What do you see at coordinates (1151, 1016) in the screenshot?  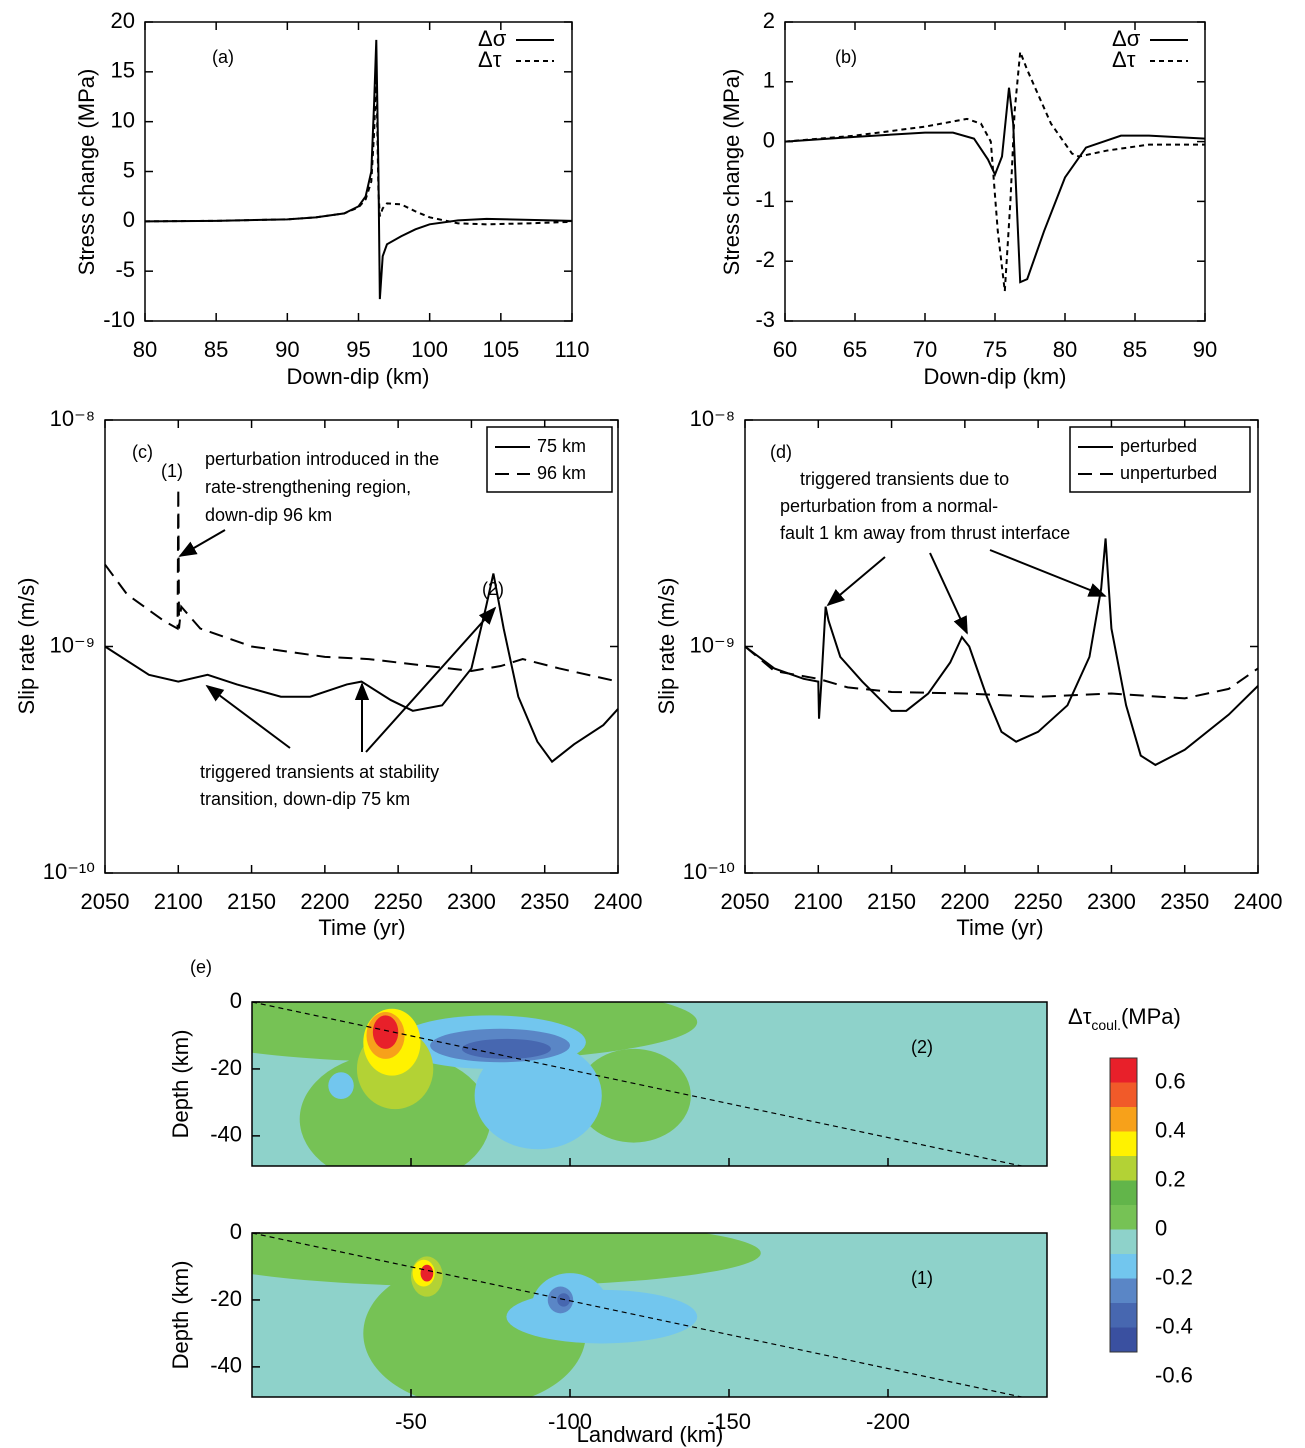 I see `colorbar-title-unit: (MPa)` at bounding box center [1151, 1016].